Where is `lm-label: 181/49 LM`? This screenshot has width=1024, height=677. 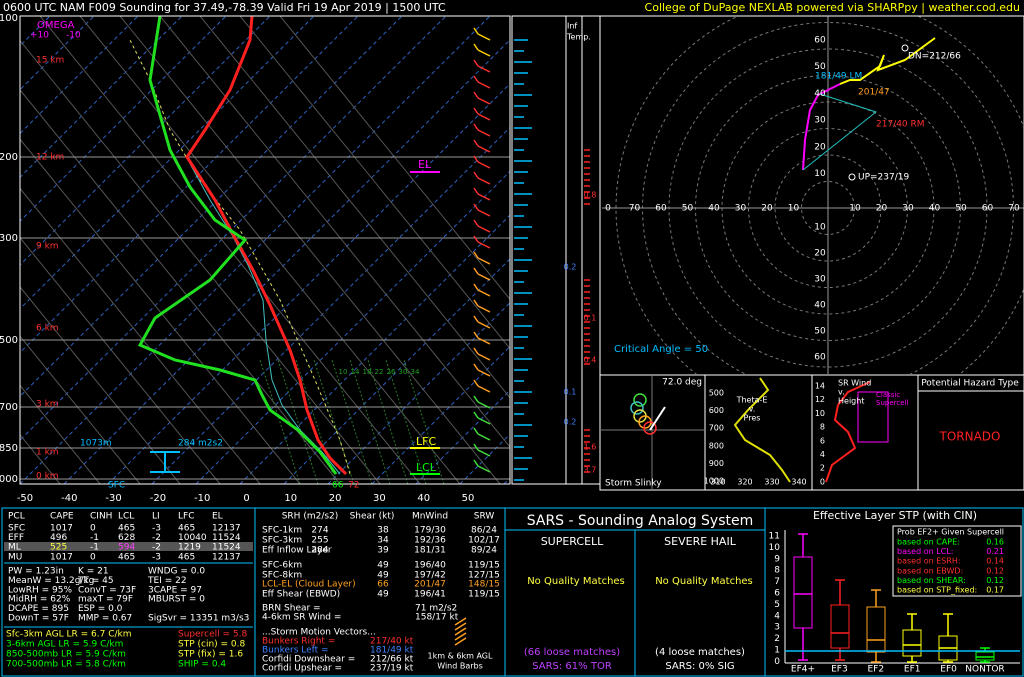
lm-label: 181/49 LM is located at coordinates (838, 77).